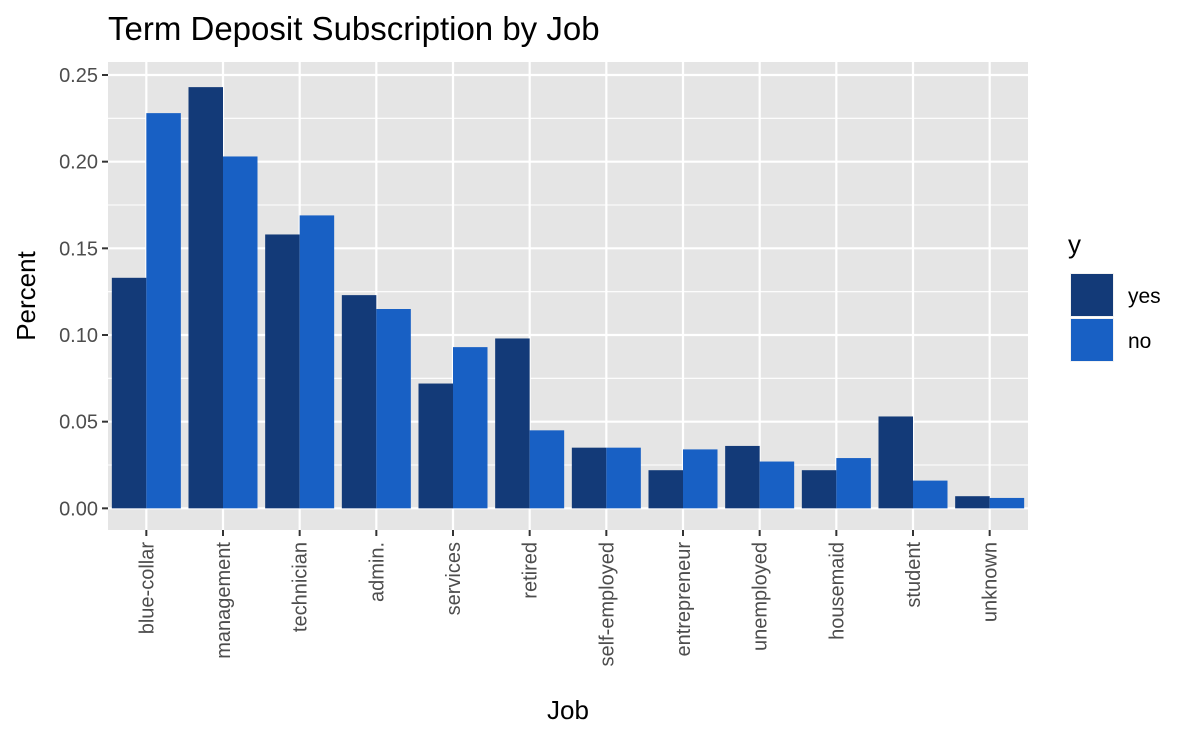 The height and width of the screenshot is (739, 1196). Describe the element at coordinates (78, 249) in the screenshot. I see `y-tick-label: 0.15` at that location.